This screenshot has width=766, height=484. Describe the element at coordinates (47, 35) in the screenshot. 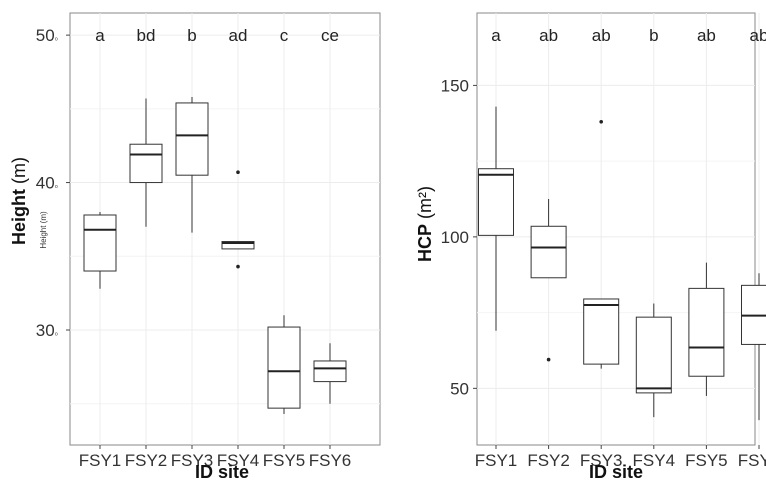

I see `y-tick-label: 50₀` at that location.